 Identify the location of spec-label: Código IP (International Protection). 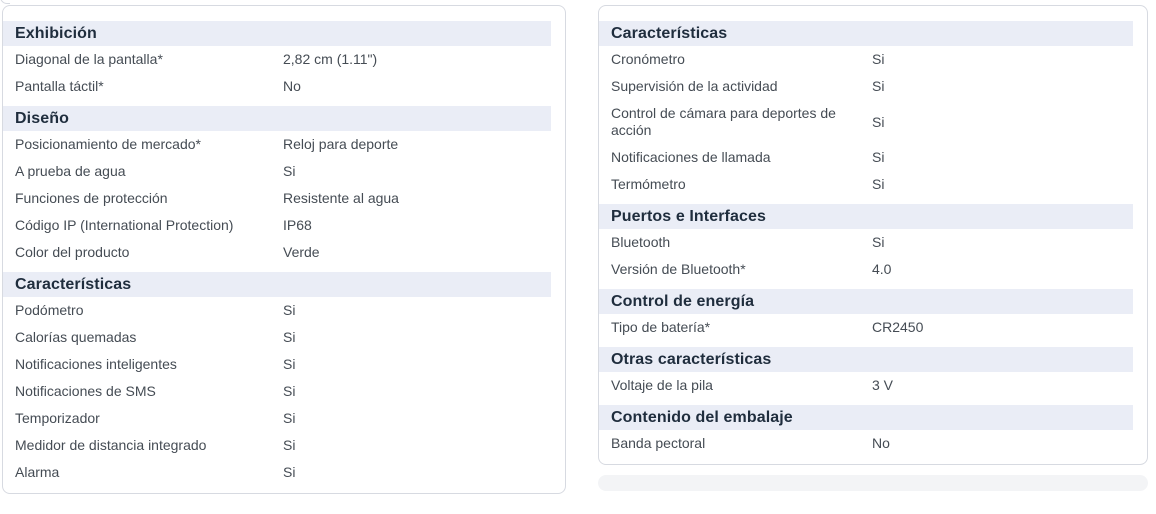
(124, 225).